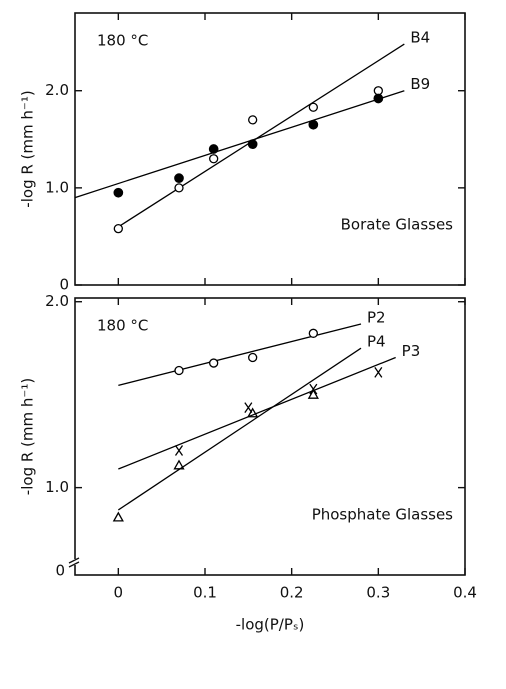 The width and height of the screenshot is (506, 689). Describe the element at coordinates (270, 625) in the screenshot. I see `x-axis-label: -log(P/Pₛ)` at that location.